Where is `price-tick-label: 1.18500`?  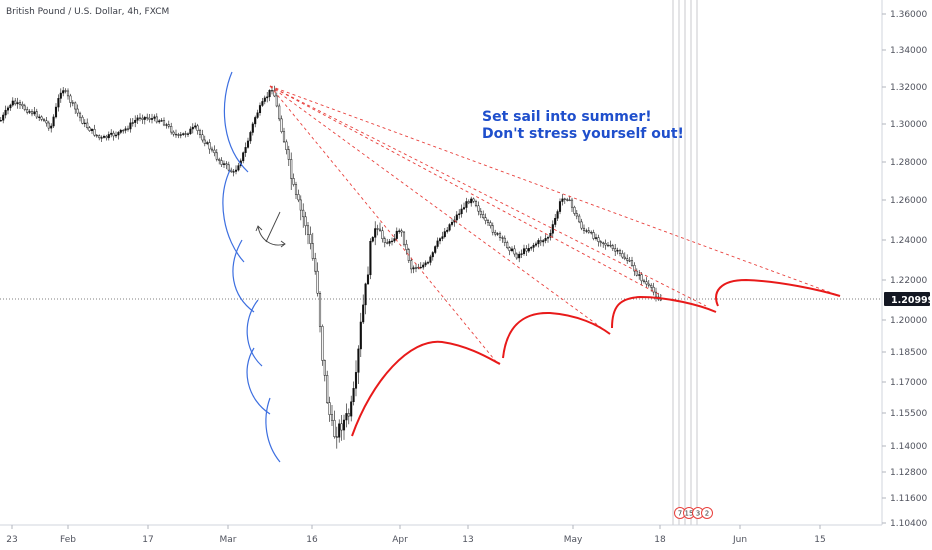
price-tick-label: 1.18500 is located at coordinates (908, 353).